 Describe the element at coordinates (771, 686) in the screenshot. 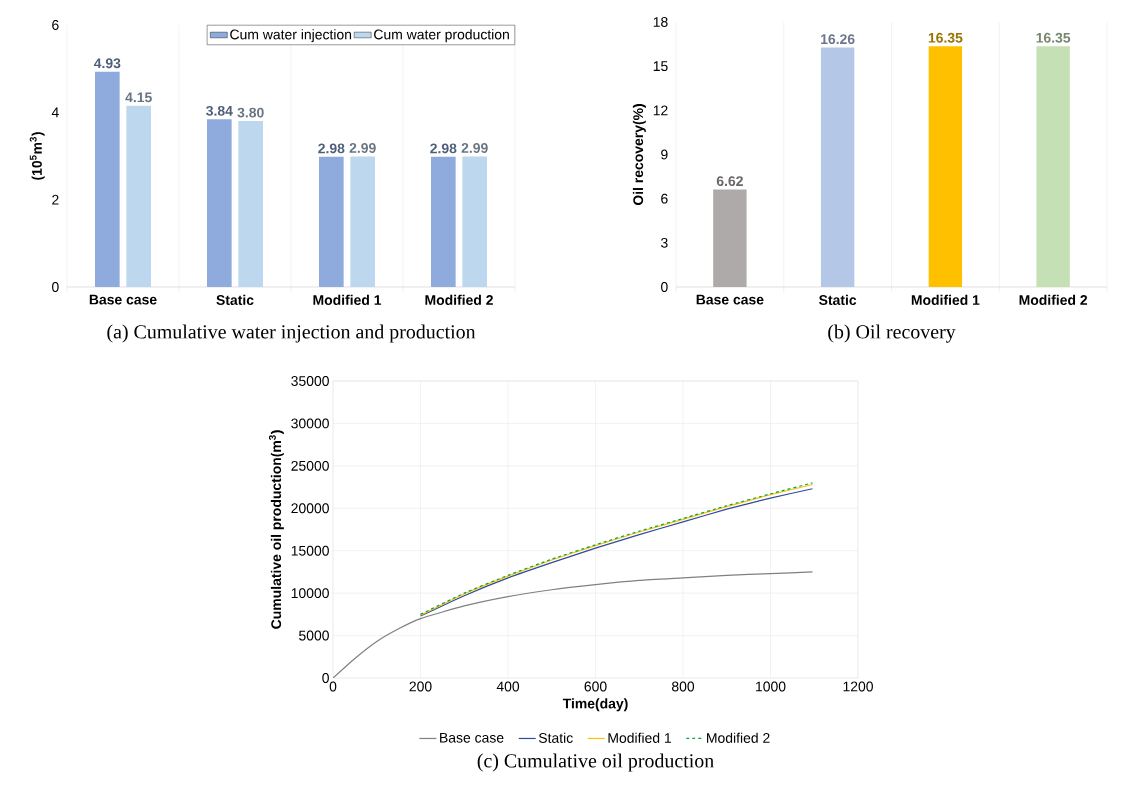

I see `x-tick-label: 1000` at that location.